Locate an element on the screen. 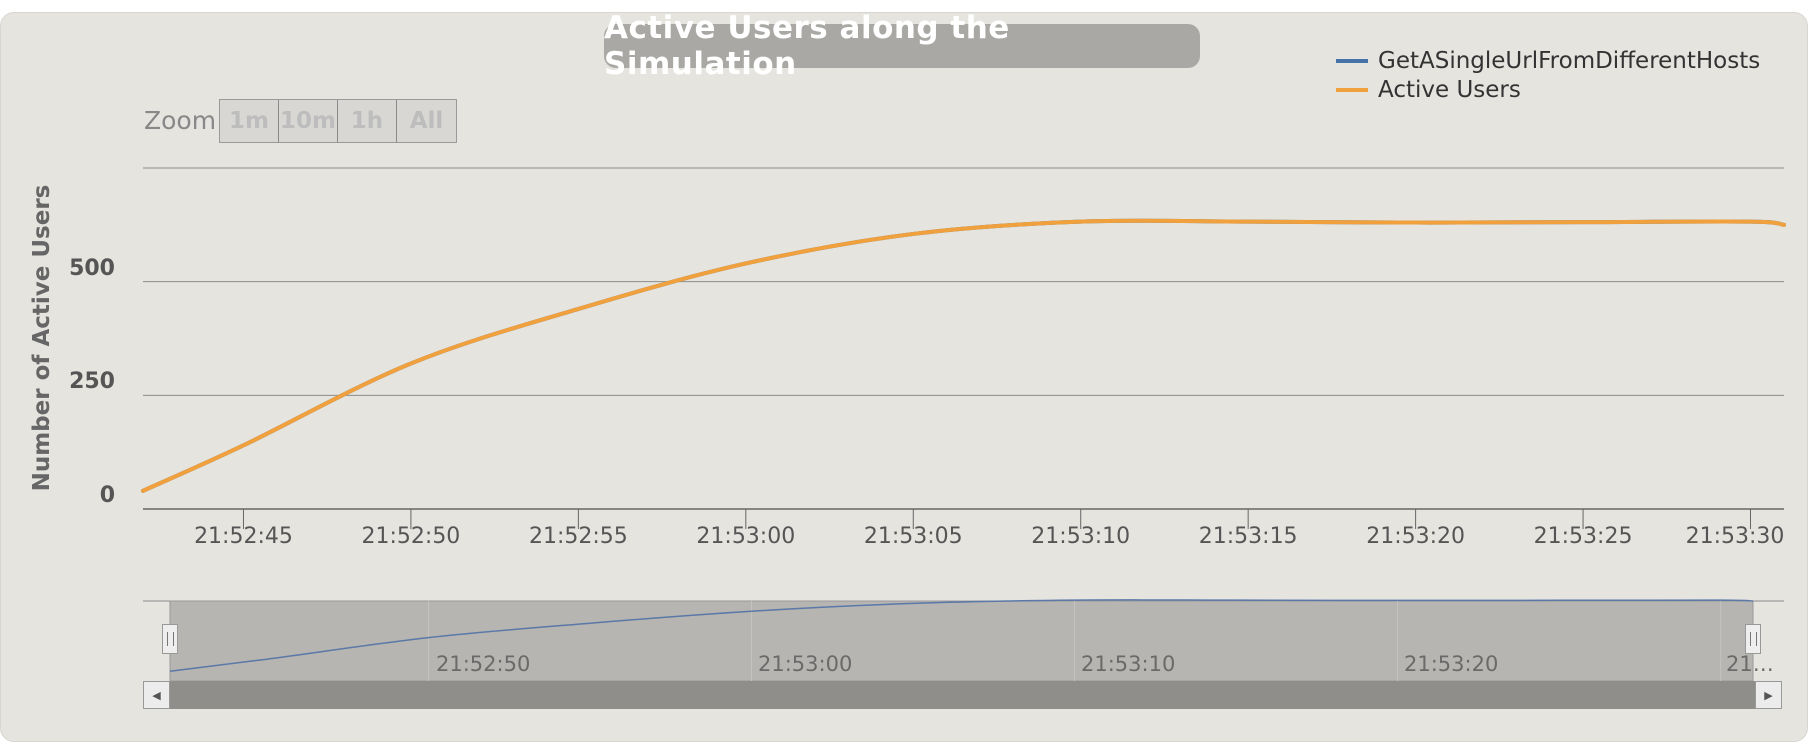  legend-swatch-active-users is located at coordinates (1352, 89).